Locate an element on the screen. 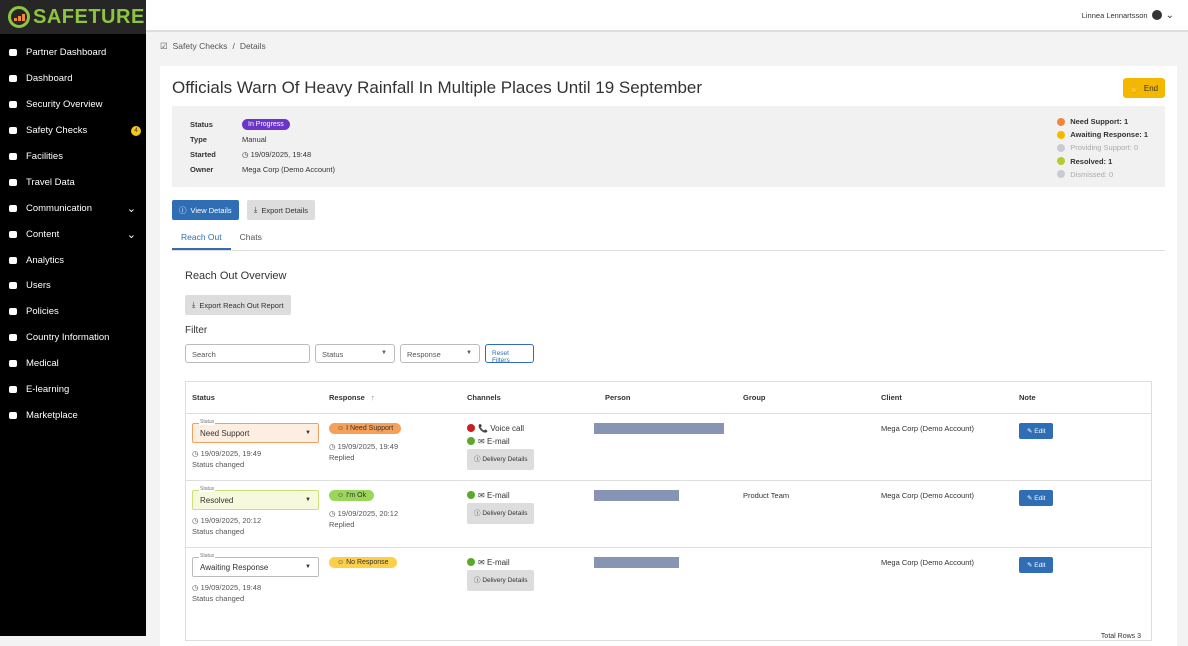 The height and width of the screenshot is (646, 1188). user-name: Linnea Lennartsson is located at coordinates (1114, 15).